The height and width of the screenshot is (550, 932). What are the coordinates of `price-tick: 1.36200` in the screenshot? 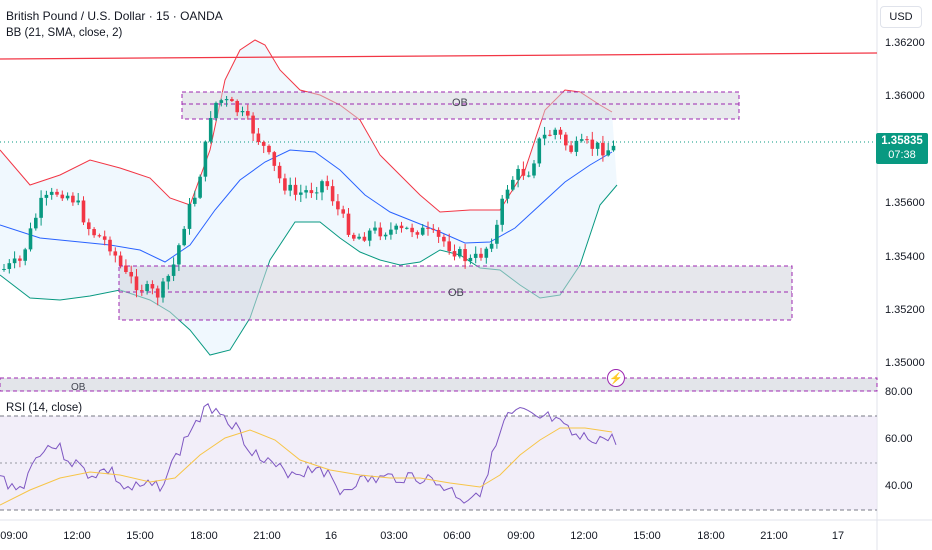 It's located at (905, 43).